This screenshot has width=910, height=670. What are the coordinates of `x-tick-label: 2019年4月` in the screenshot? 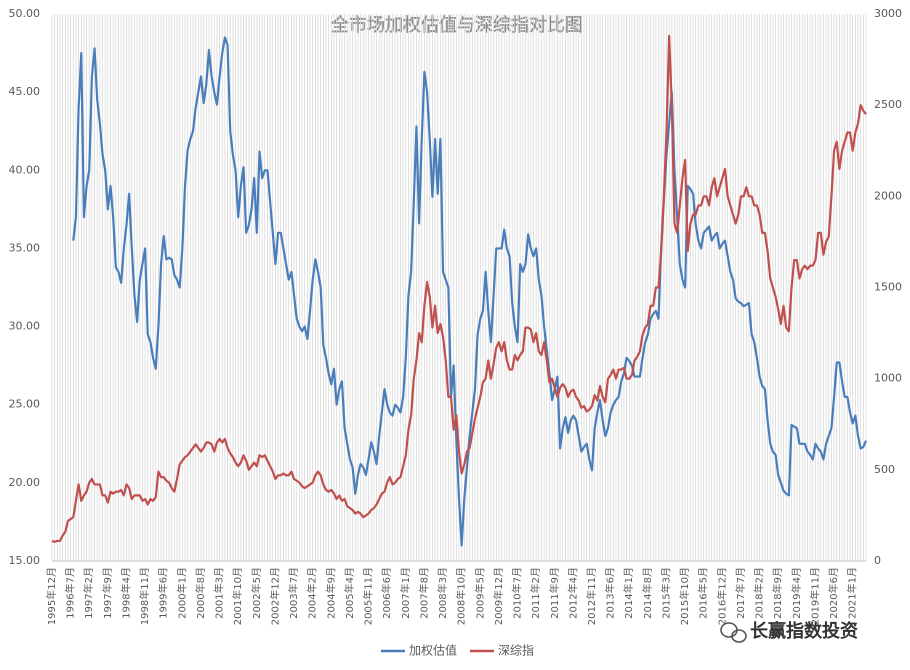 It's located at (796, 593).